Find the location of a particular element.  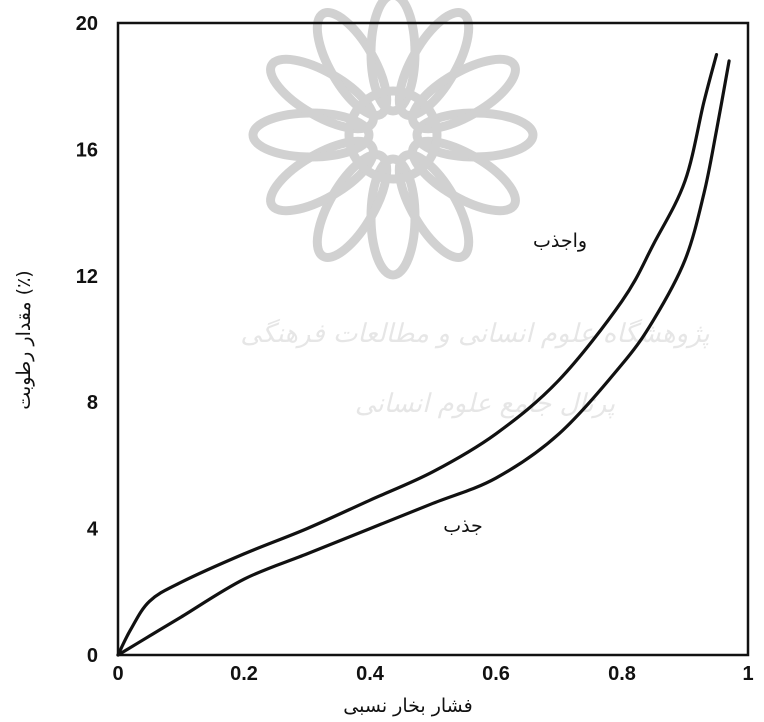

y-tick-label: 8 is located at coordinates (92, 403).